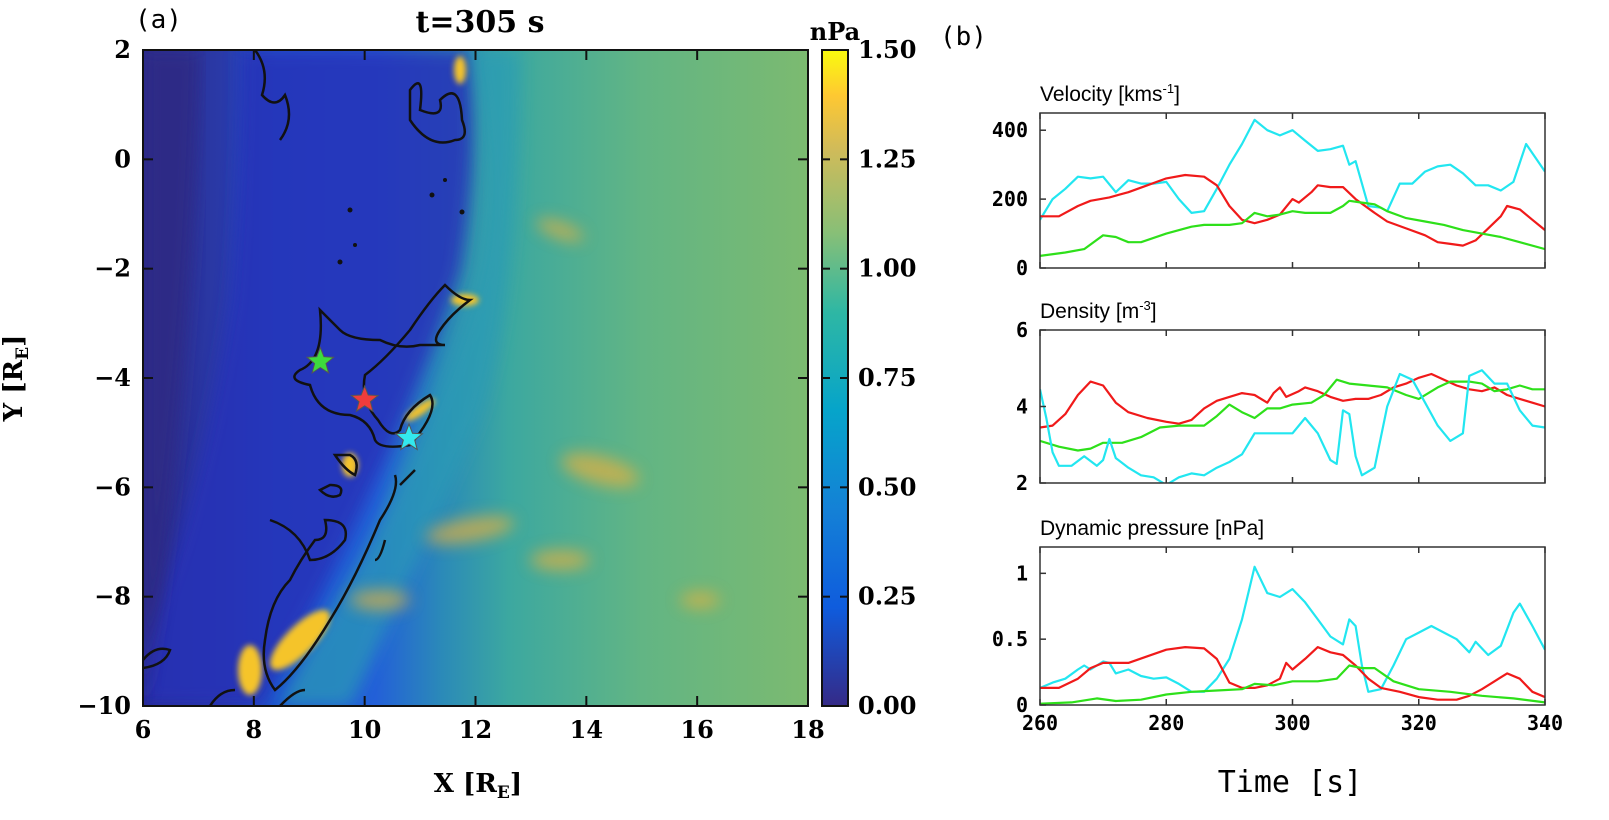 The width and height of the screenshot is (1609, 820). I want to click on x-tick-label: 300, so click(1292, 723).